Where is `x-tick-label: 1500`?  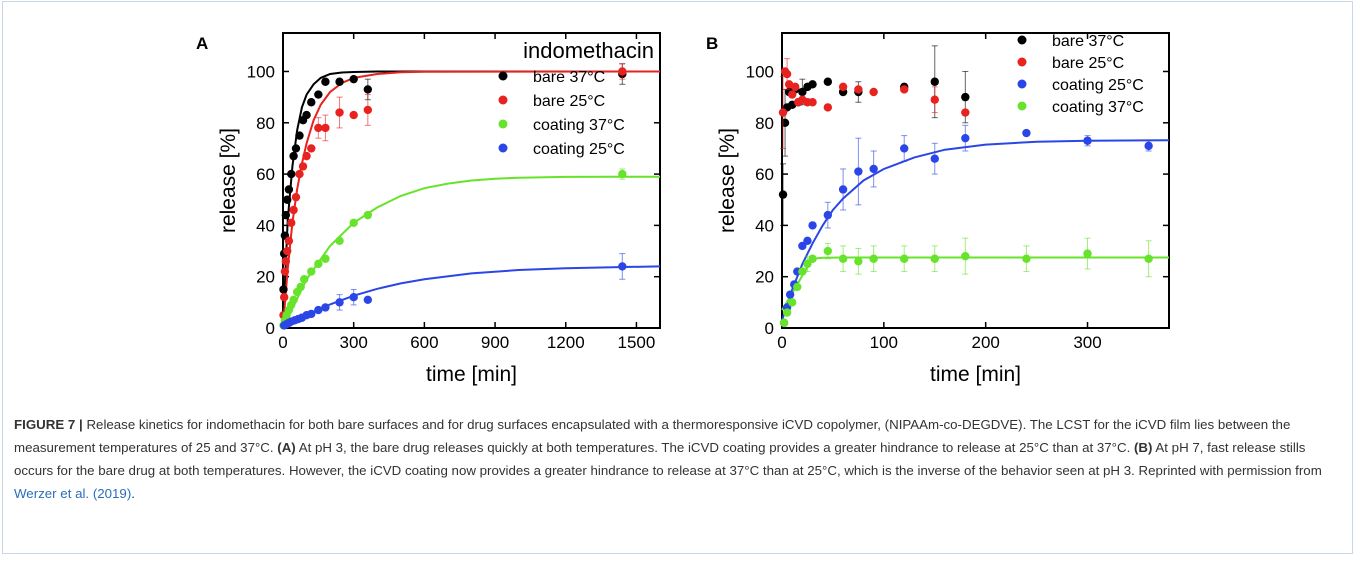
x-tick-label: 1500 is located at coordinates (637, 342).